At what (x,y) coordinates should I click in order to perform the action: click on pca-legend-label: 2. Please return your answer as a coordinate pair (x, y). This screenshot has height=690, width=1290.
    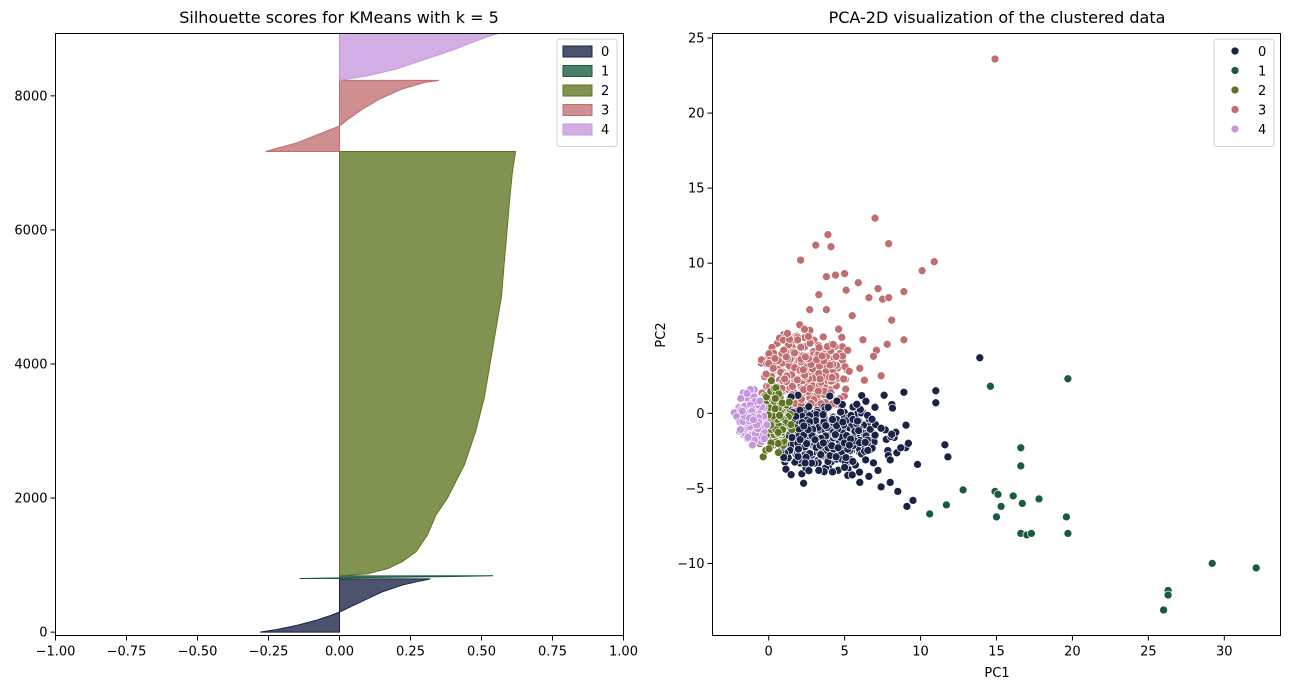
    Looking at the image, I should click on (1262, 91).